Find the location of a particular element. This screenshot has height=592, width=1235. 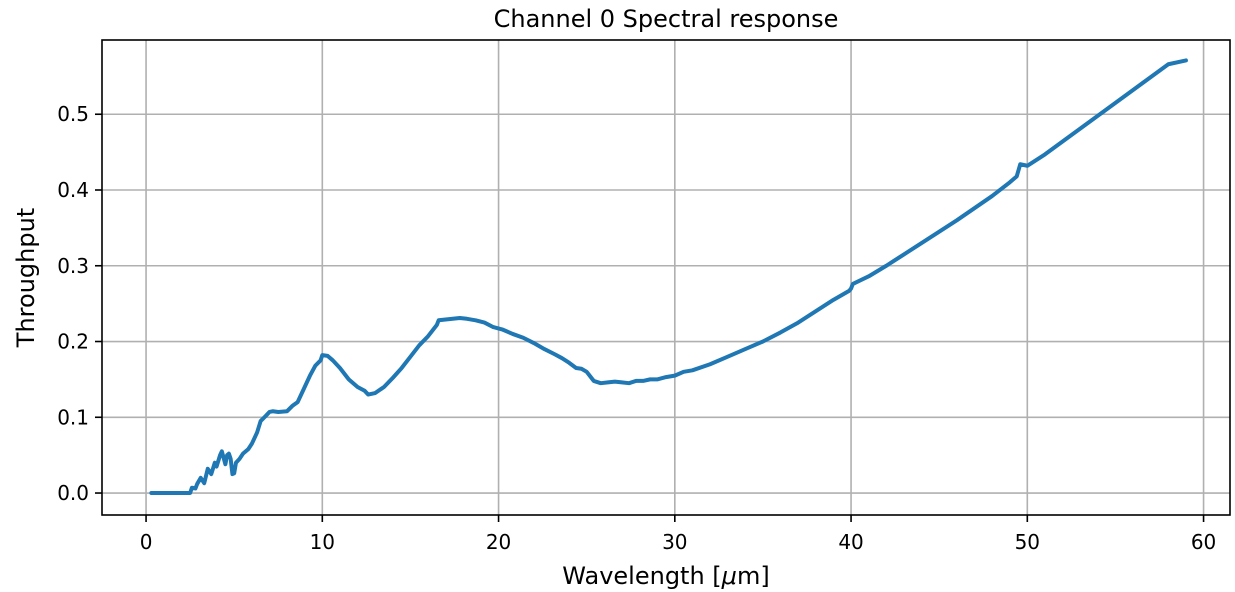

x-axis-label: Wavelength [μm] is located at coordinates (665, 576).